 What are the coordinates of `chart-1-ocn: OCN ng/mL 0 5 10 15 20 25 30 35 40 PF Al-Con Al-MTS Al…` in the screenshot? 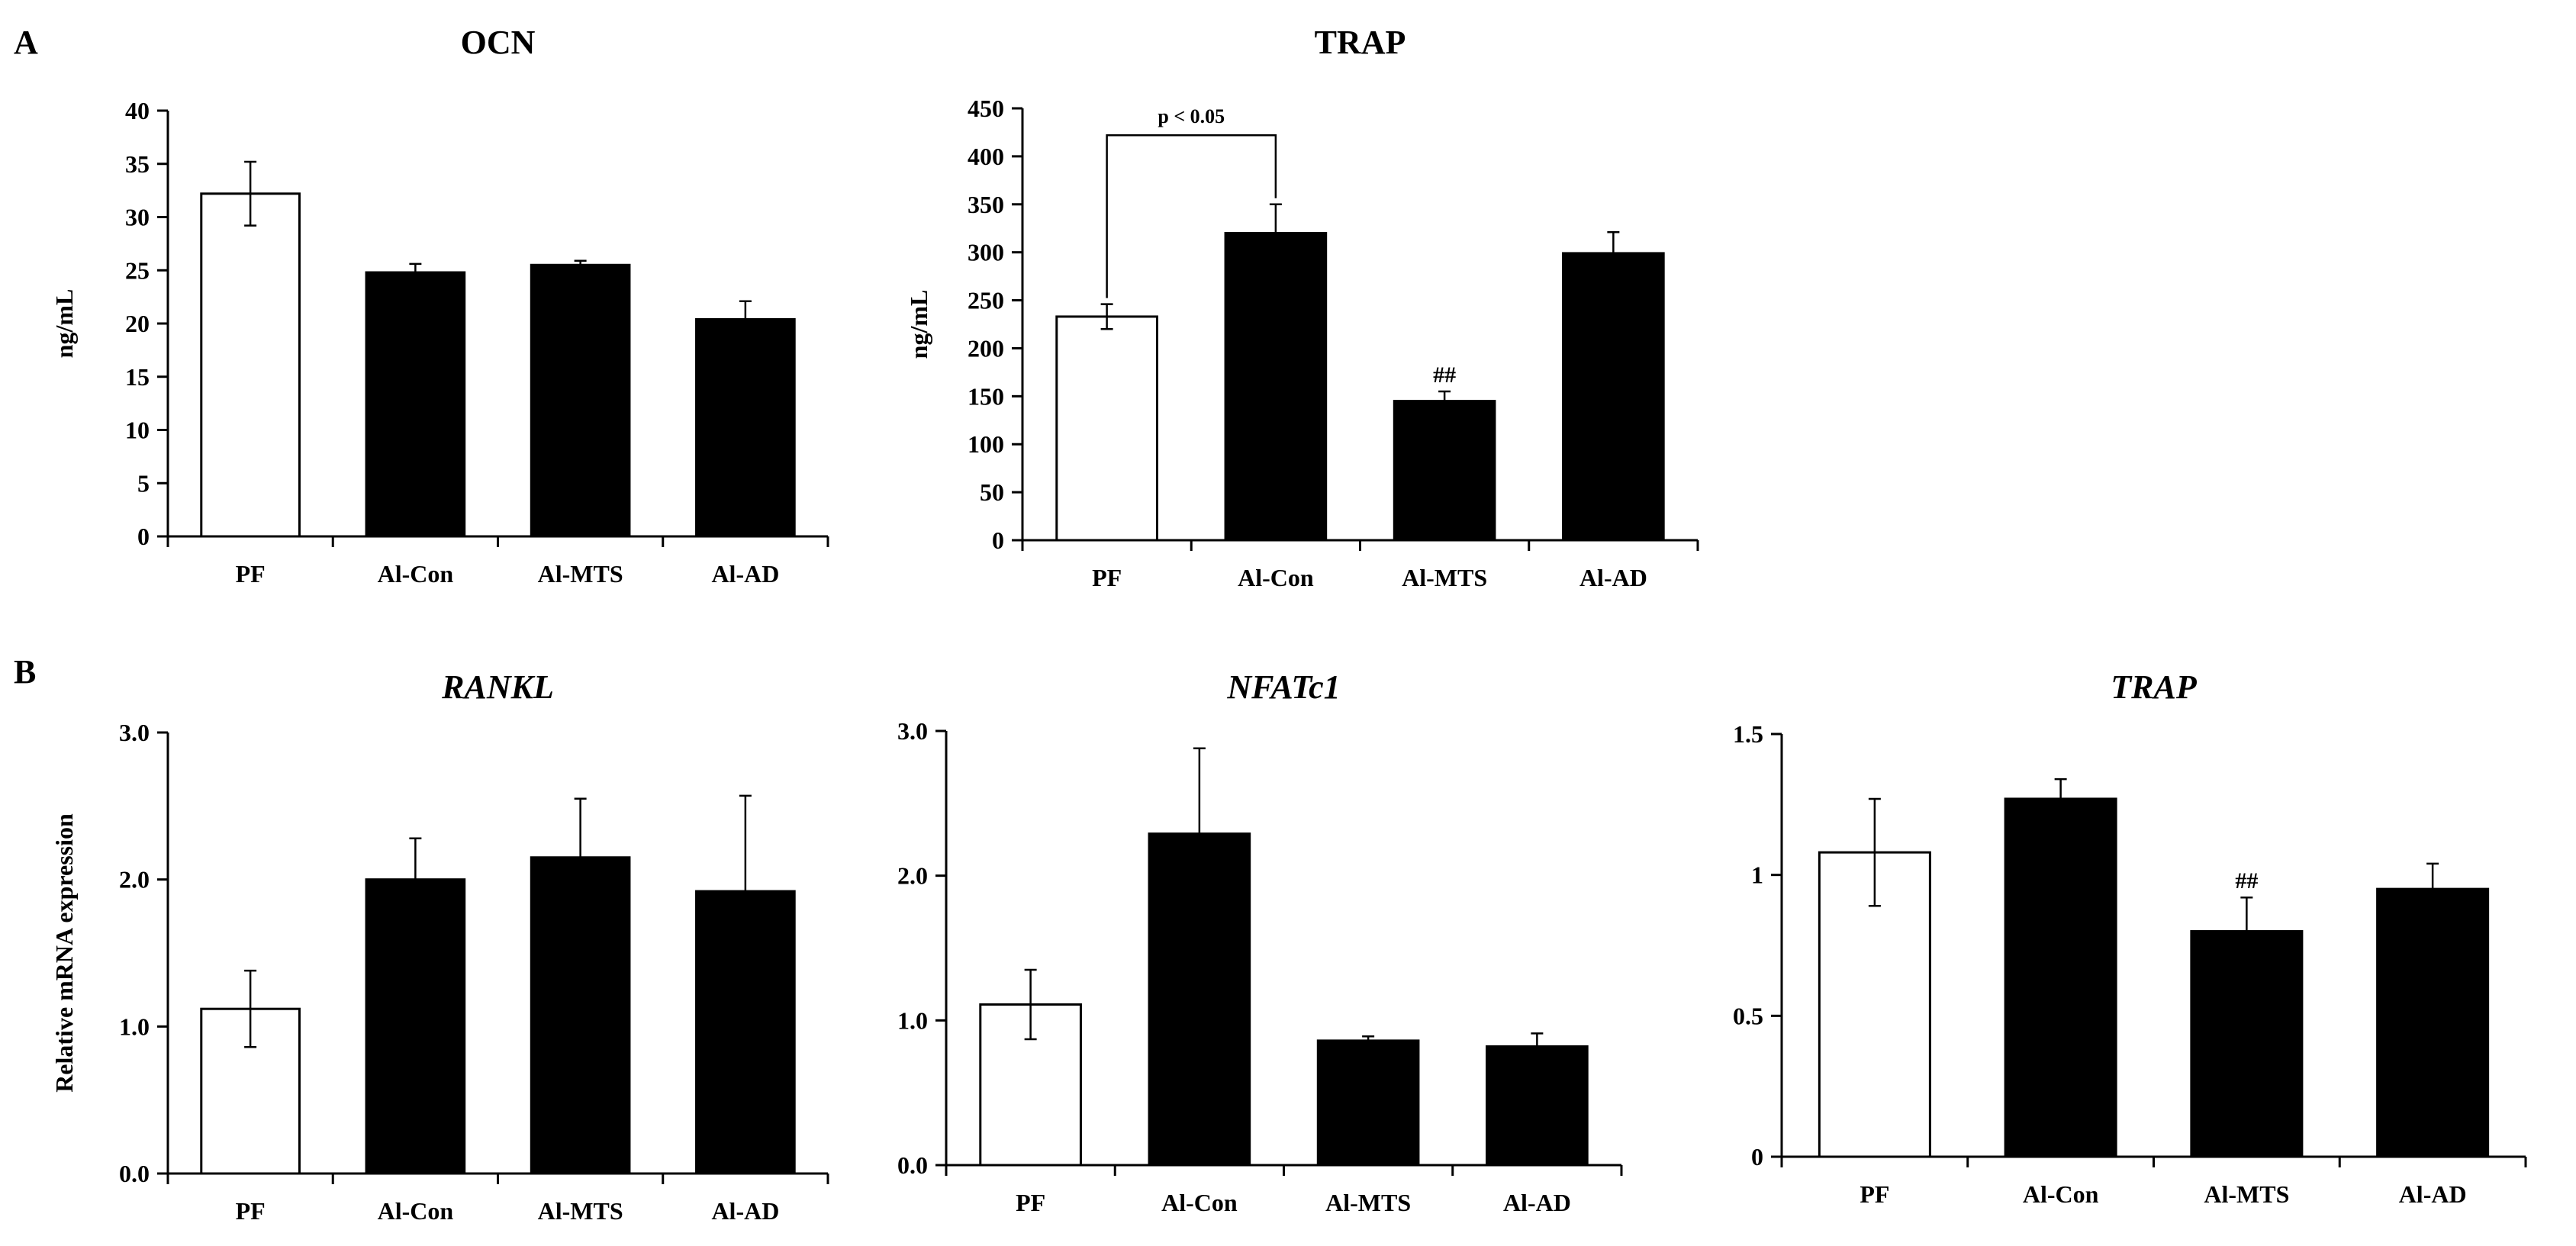 It's located at (439, 306).